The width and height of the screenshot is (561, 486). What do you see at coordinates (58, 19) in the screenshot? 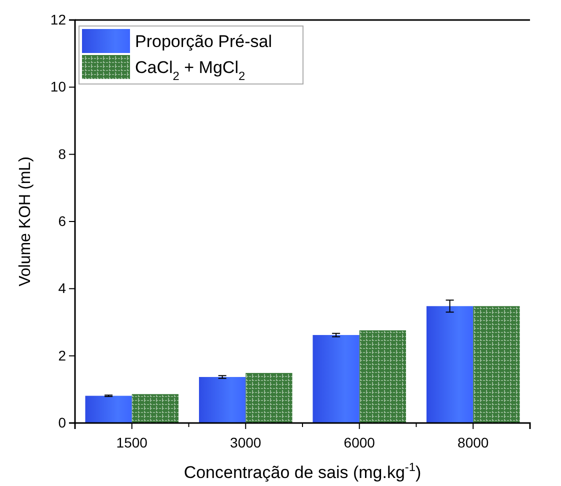
I see `y-tick-label: 12` at bounding box center [58, 19].